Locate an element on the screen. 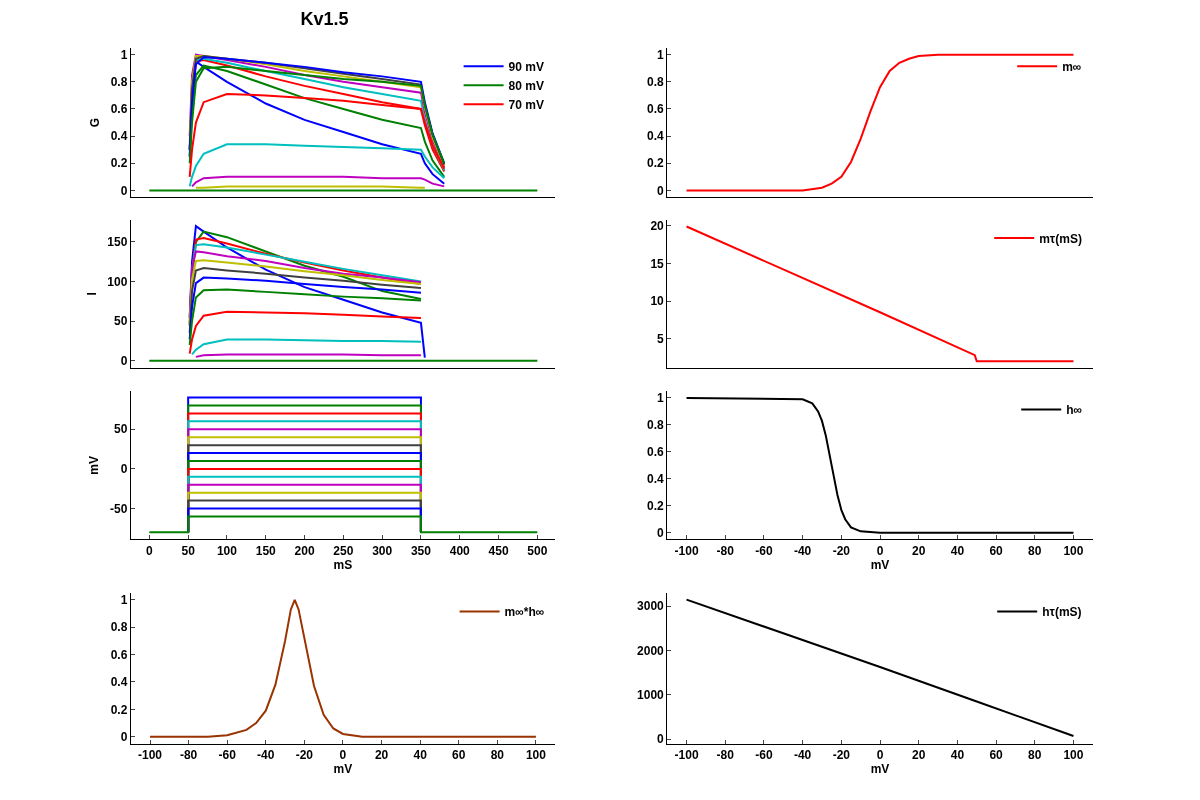 The width and height of the screenshot is (1200, 800). y-tick-label: -50 is located at coordinates (118, 508).